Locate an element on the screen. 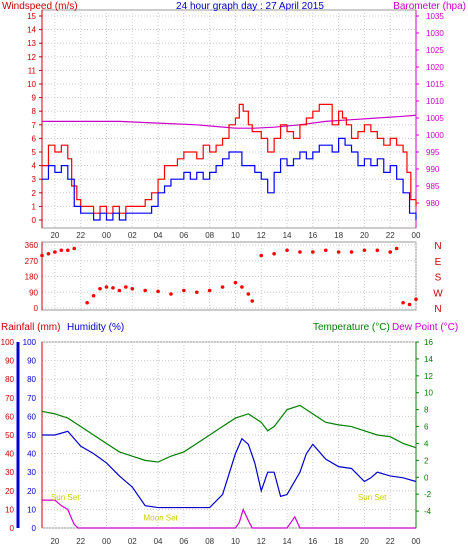 The height and width of the screenshot is (555, 468). rain-ytick-label: 50 is located at coordinates (9, 435).